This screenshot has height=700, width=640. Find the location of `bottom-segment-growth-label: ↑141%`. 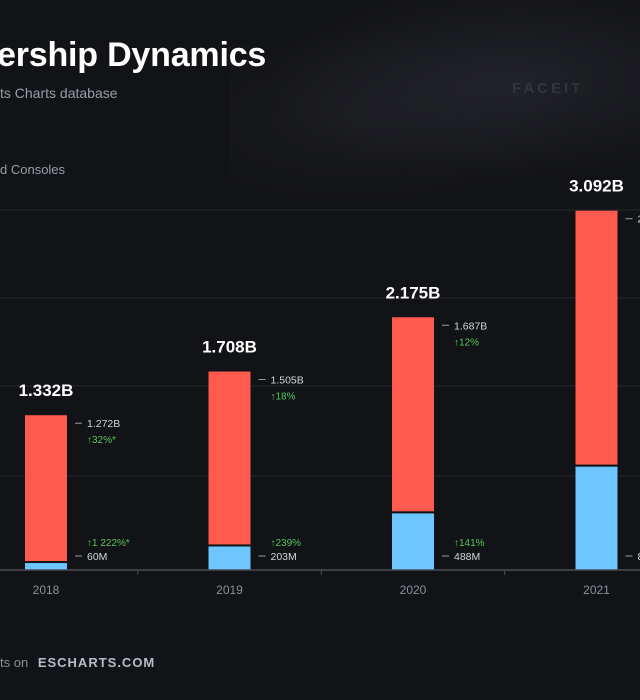

bottom-segment-growth-label: ↑141% is located at coordinates (469, 543).